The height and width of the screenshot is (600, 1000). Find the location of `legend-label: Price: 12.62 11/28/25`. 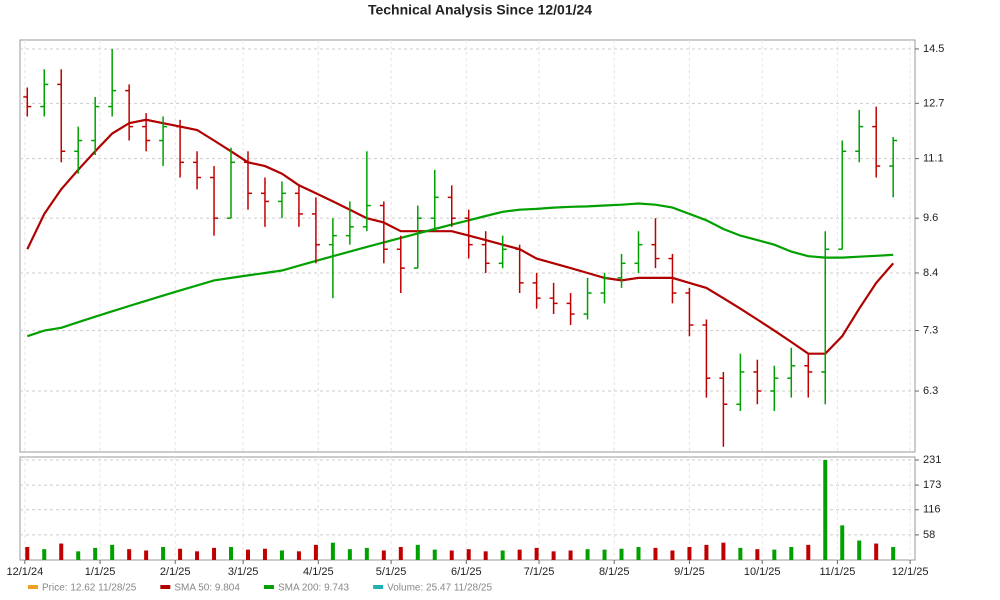

legend-label: Price: 12.62 11/28/25 is located at coordinates (89, 588).